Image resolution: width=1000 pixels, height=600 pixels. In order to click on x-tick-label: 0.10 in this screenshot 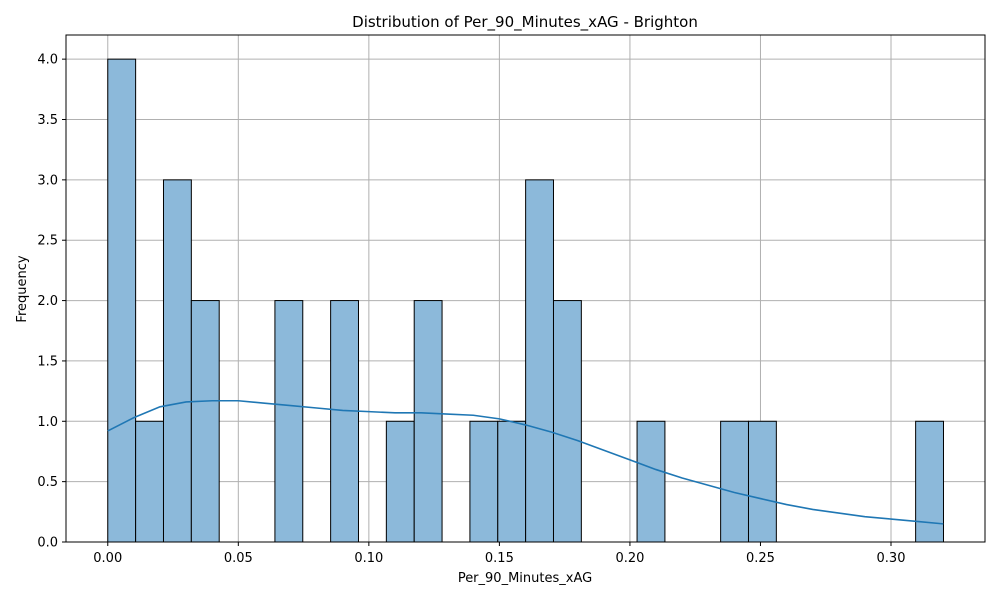, I will do `click(368, 558)`.